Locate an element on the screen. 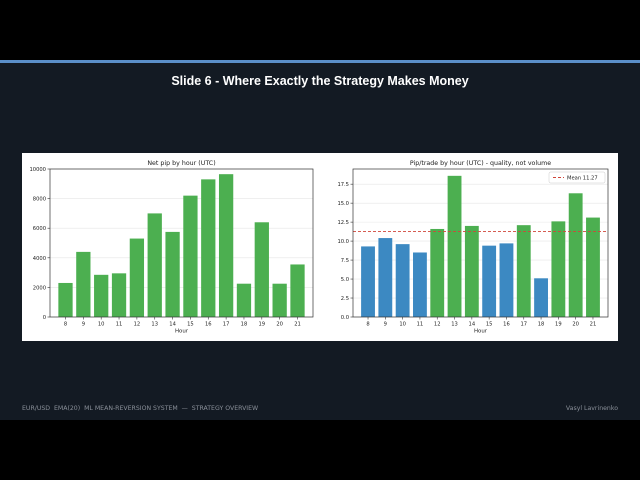  y-tick-label: 0 is located at coordinates (44, 318).